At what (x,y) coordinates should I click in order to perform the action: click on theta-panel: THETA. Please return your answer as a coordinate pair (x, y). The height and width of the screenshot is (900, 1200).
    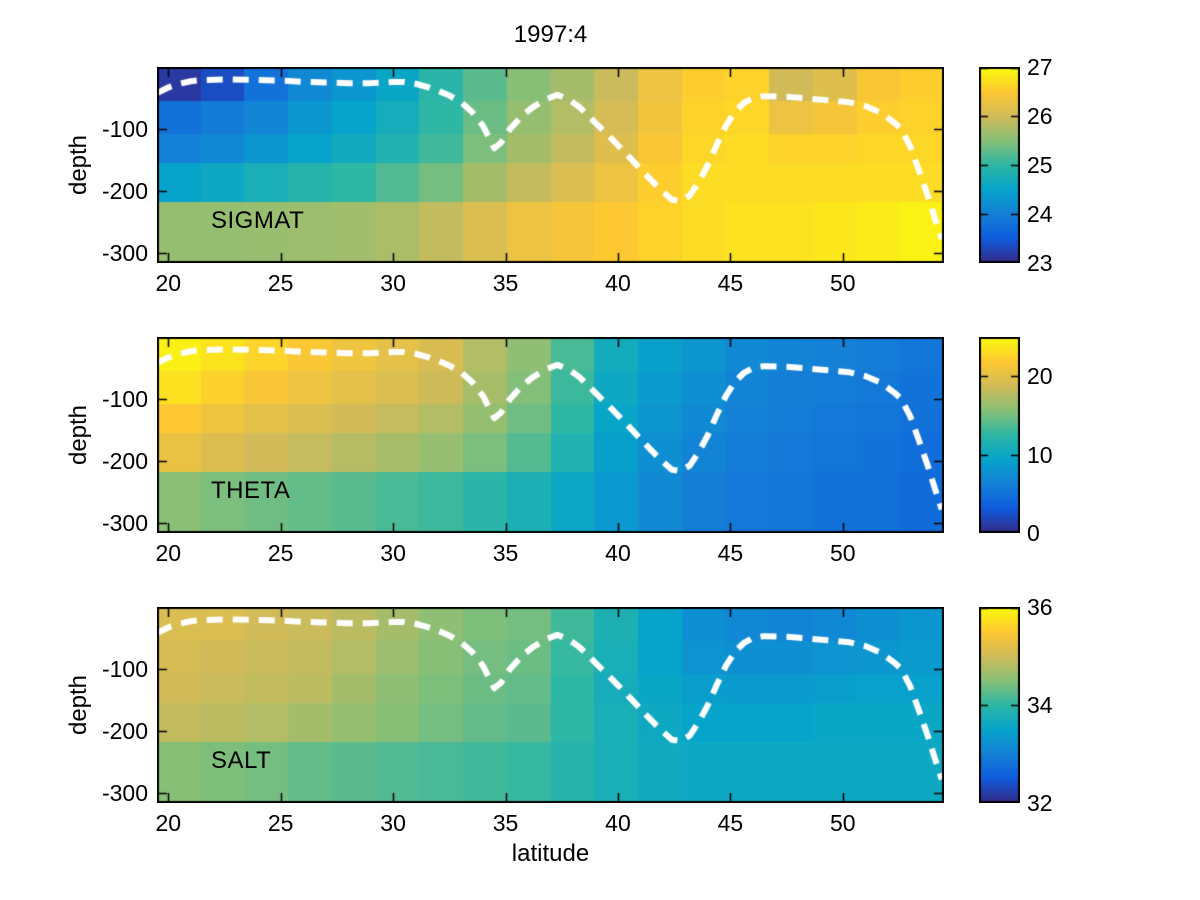
    Looking at the image, I should click on (550, 435).